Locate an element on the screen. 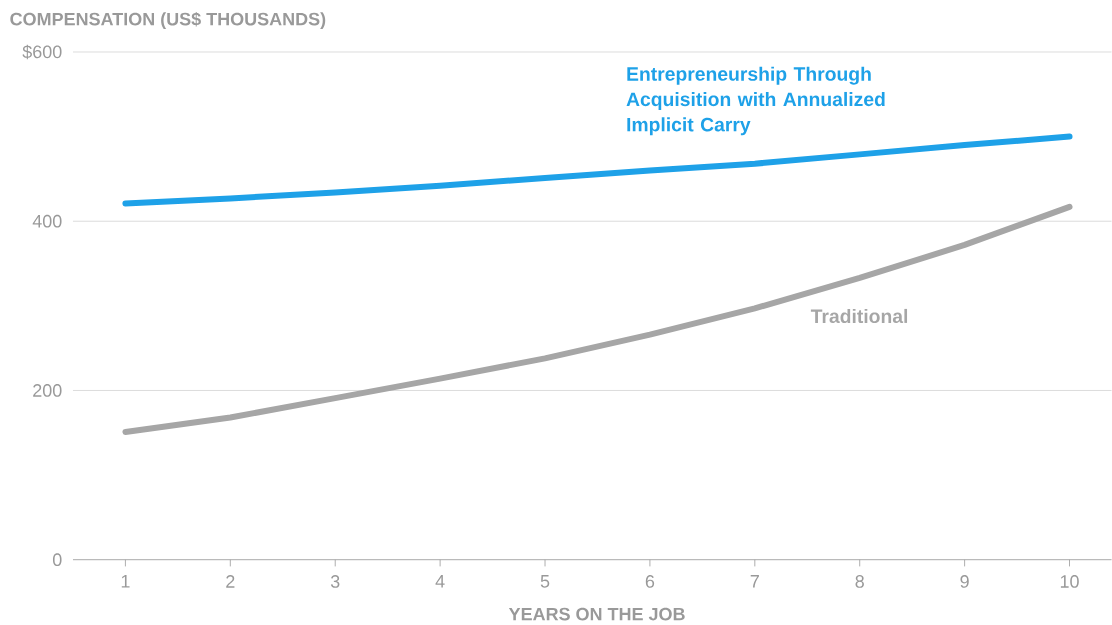 Image resolution: width=1112 pixels, height=625 pixels. y-tick-label: 400 is located at coordinates (47, 221).